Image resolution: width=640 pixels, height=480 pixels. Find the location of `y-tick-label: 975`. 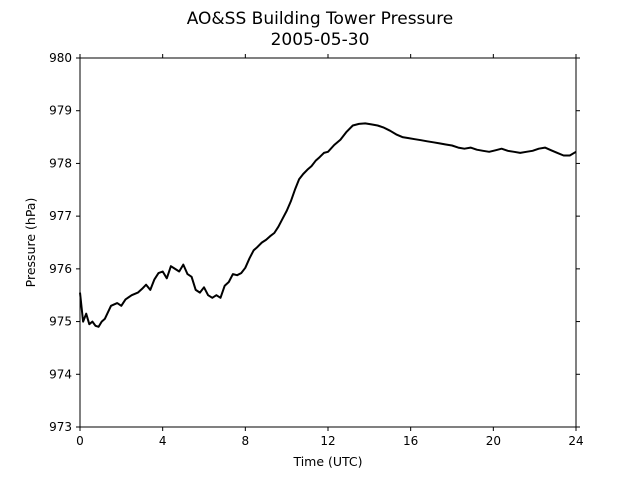

y-tick-label: 975 is located at coordinates (60, 322).